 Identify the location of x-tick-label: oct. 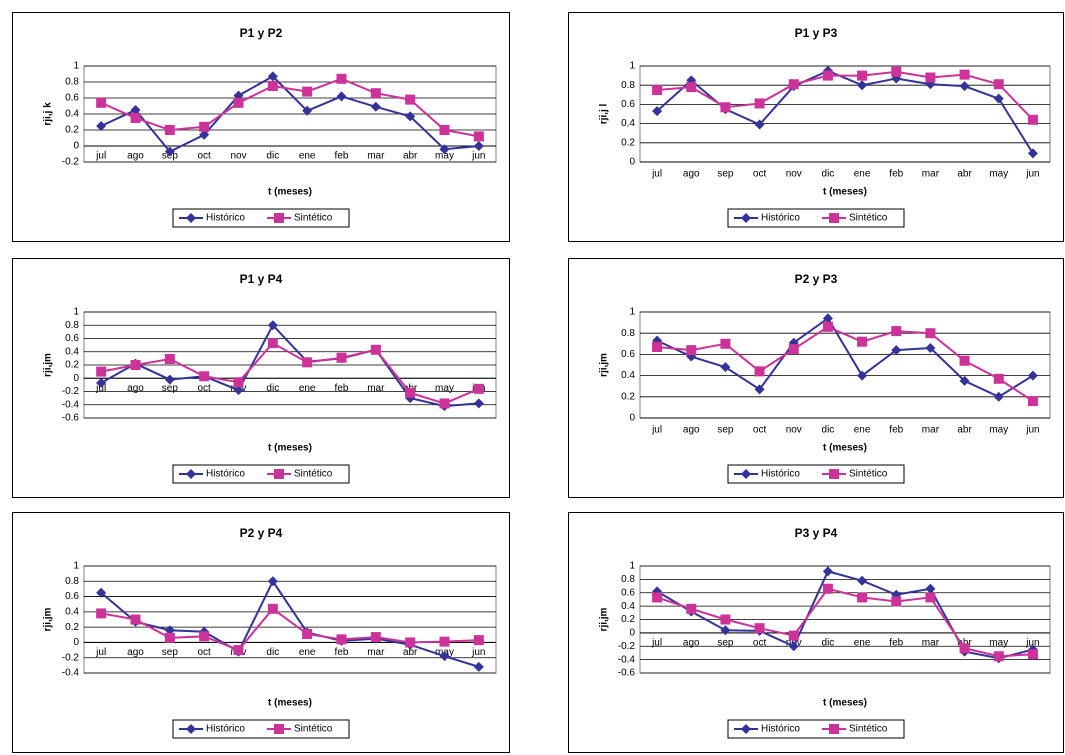
(204, 156).